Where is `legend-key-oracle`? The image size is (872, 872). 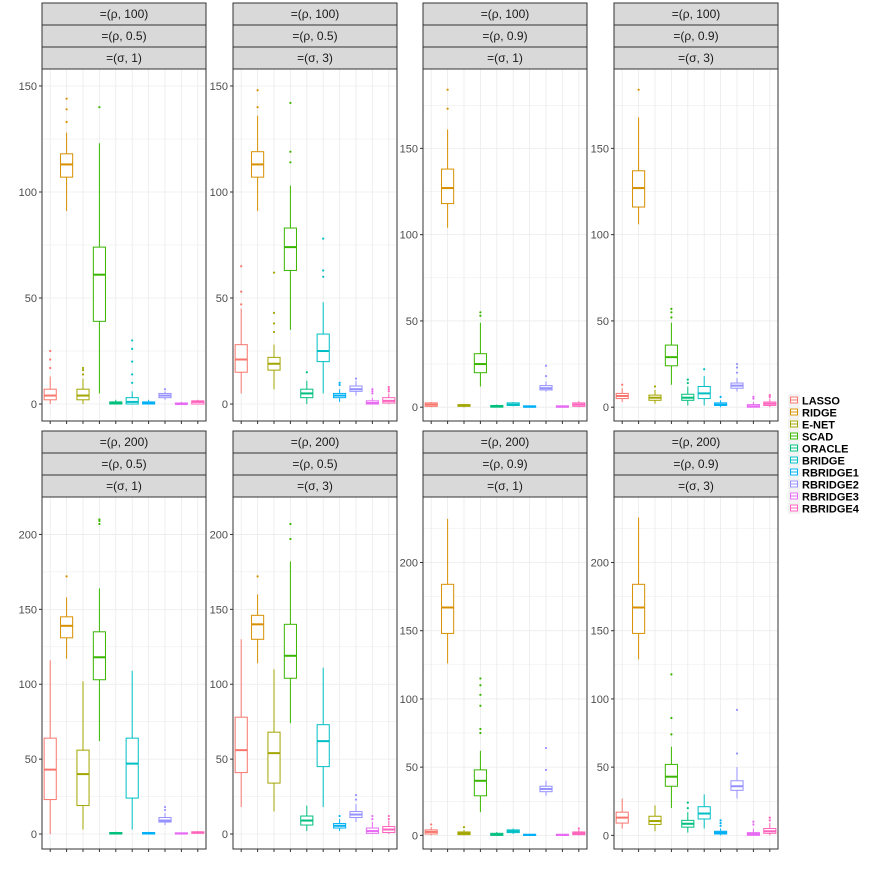
legend-key-oracle is located at coordinates (794, 448).